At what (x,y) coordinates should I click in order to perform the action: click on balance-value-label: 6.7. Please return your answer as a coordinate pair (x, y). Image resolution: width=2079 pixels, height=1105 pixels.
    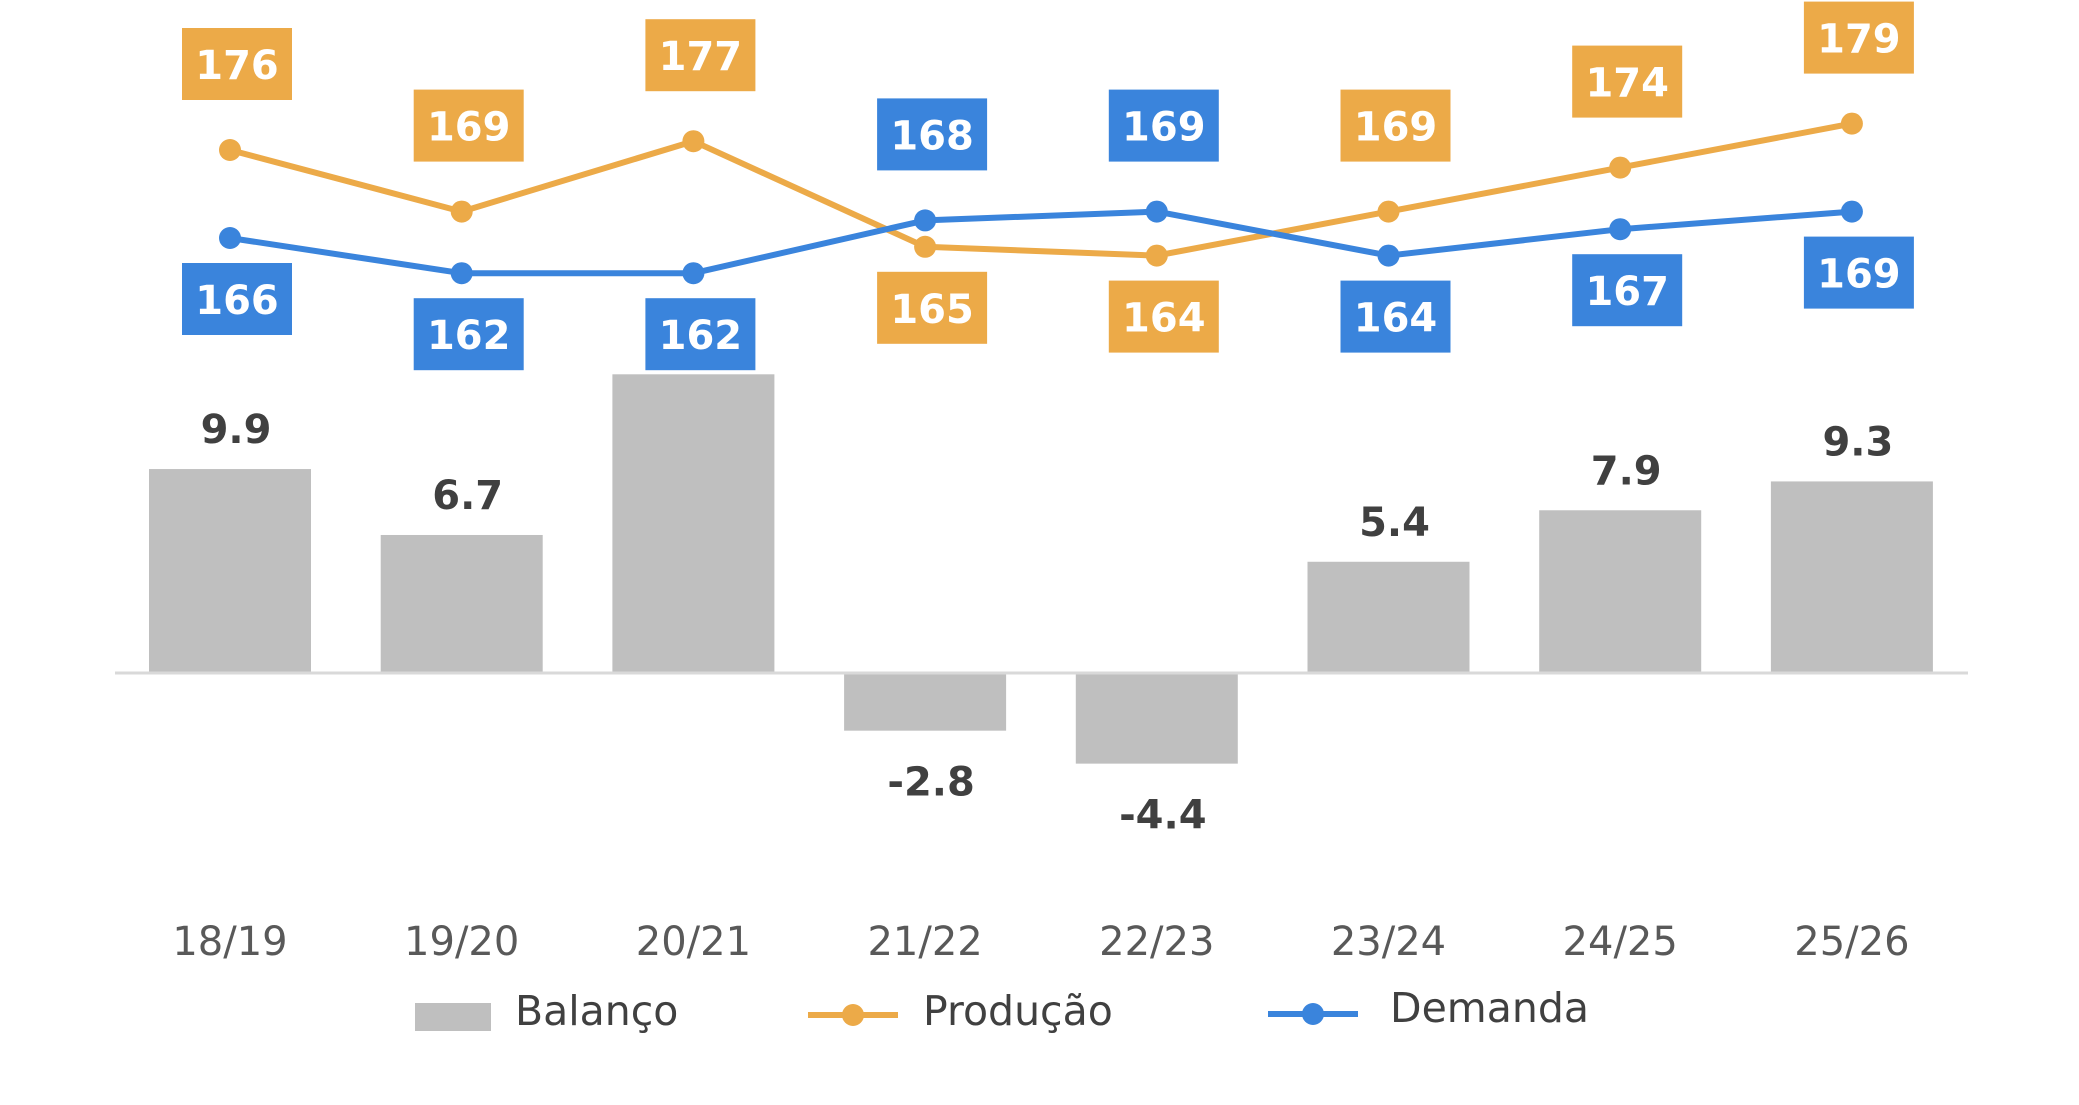
    Looking at the image, I should click on (467, 496).